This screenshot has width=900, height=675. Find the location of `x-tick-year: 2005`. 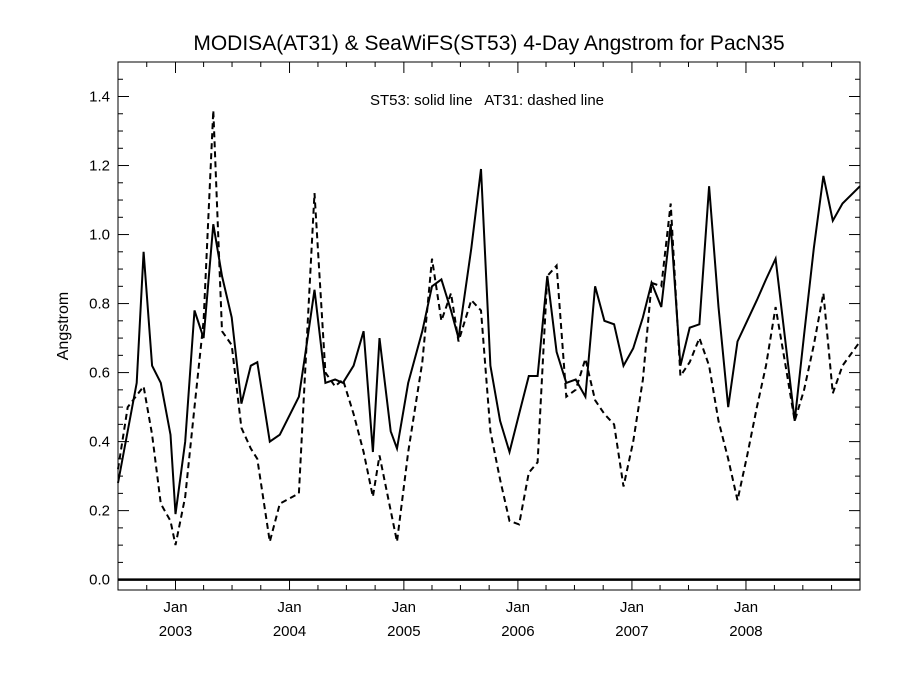

x-tick-year: 2005 is located at coordinates (403, 631).